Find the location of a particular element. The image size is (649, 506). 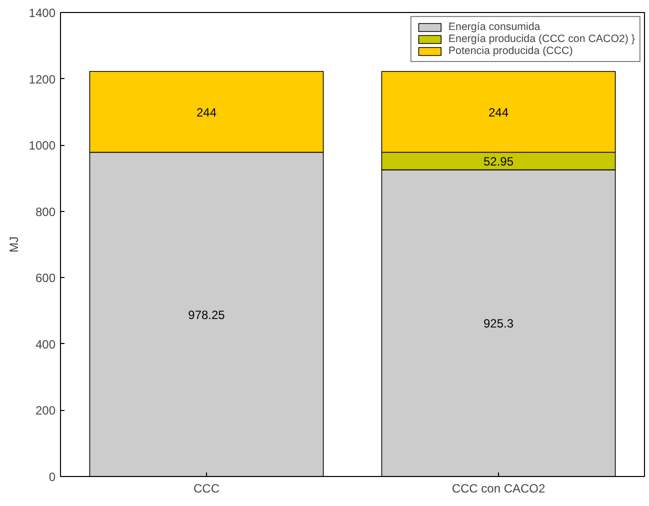

y-tick-label: 0 is located at coordinates (52, 477).